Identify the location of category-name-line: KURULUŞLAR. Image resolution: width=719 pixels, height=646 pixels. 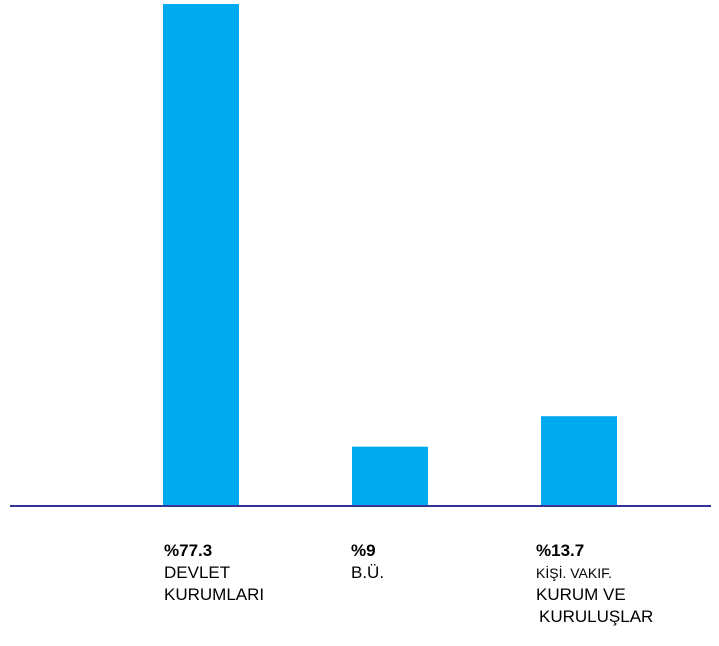
(596, 616).